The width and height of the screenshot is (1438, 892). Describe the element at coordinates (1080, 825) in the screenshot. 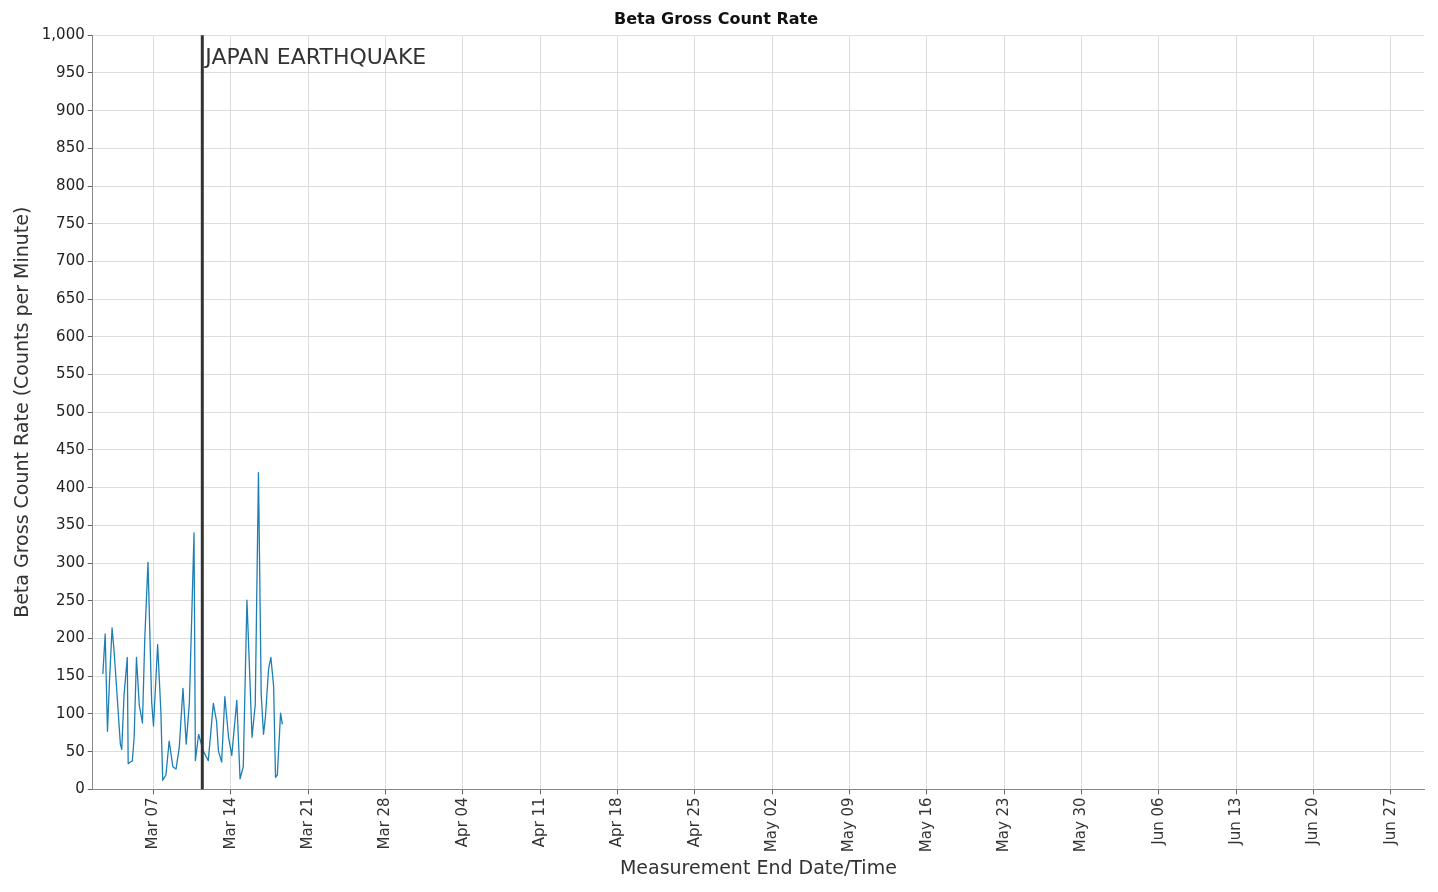

I see `x-tick-label: May 30` at that location.